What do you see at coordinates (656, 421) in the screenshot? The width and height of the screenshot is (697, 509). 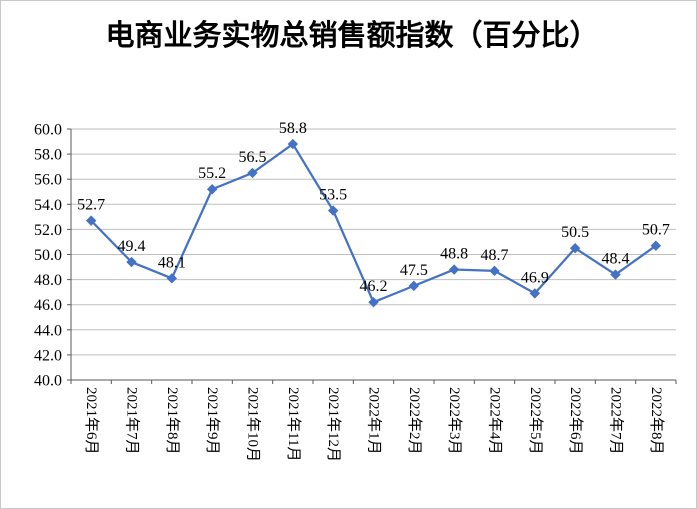 I see `x-axis-label: 2022年8月` at bounding box center [656, 421].